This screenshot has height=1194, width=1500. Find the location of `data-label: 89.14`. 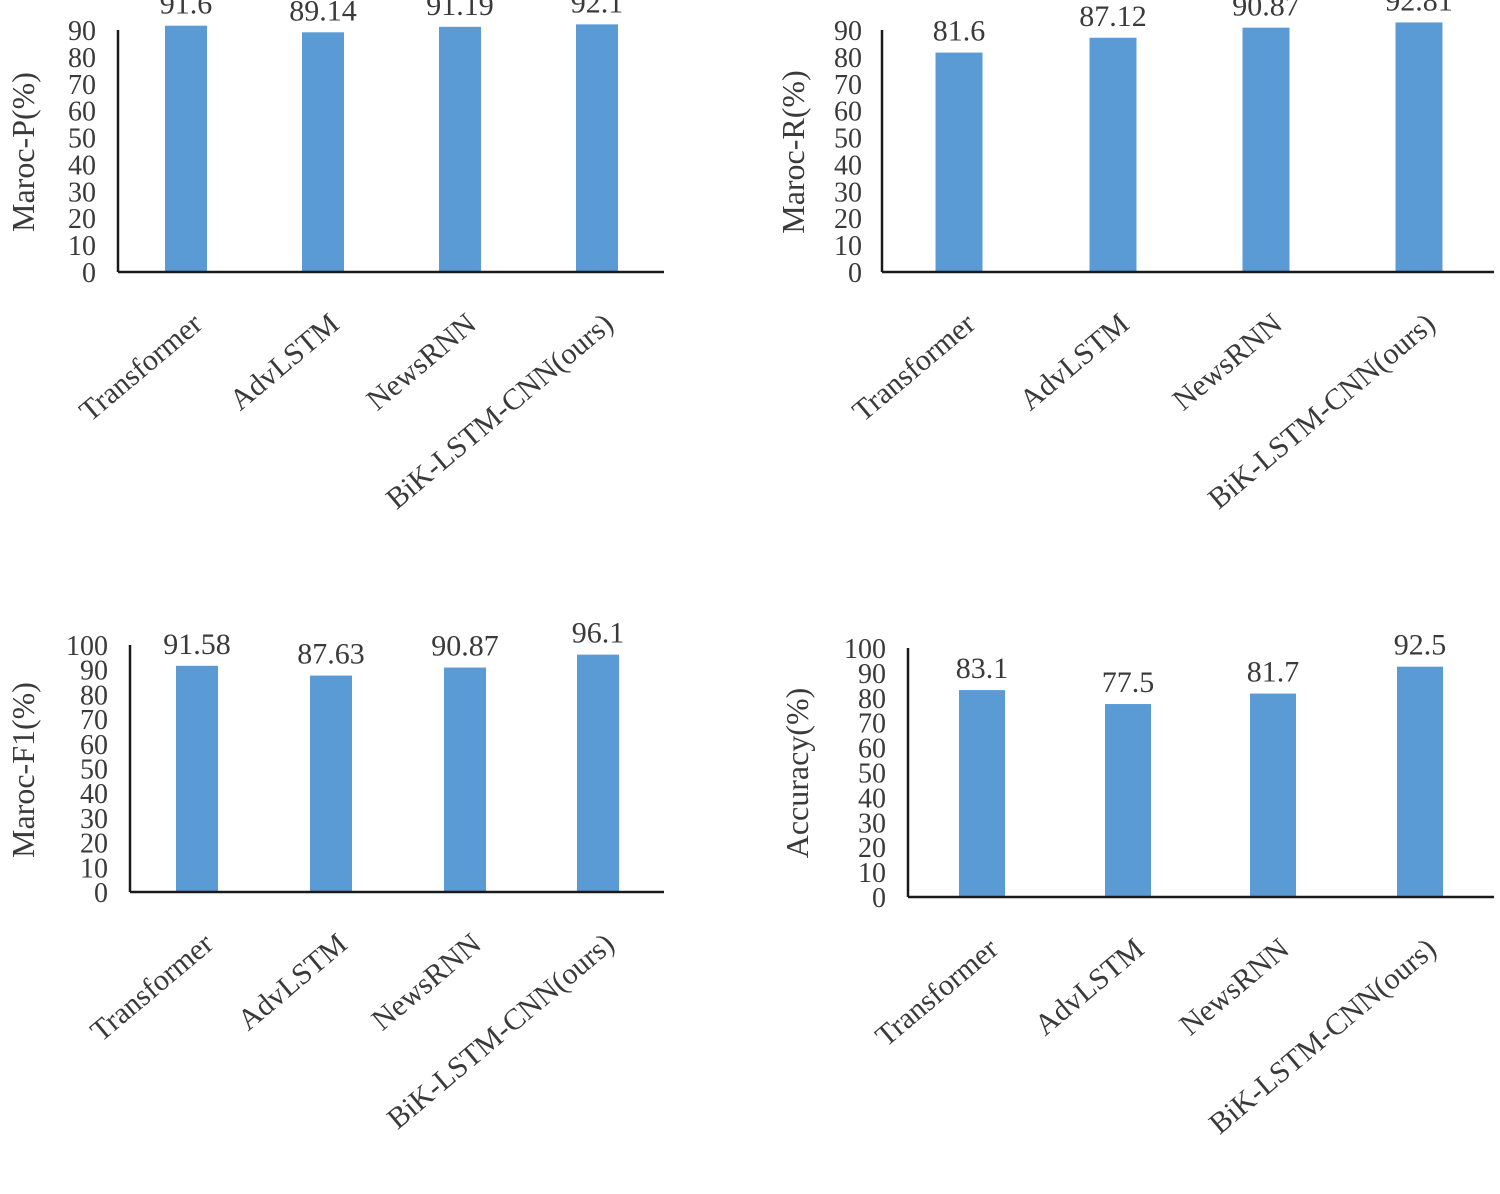

data-label: 89.14 is located at coordinates (323, 13).